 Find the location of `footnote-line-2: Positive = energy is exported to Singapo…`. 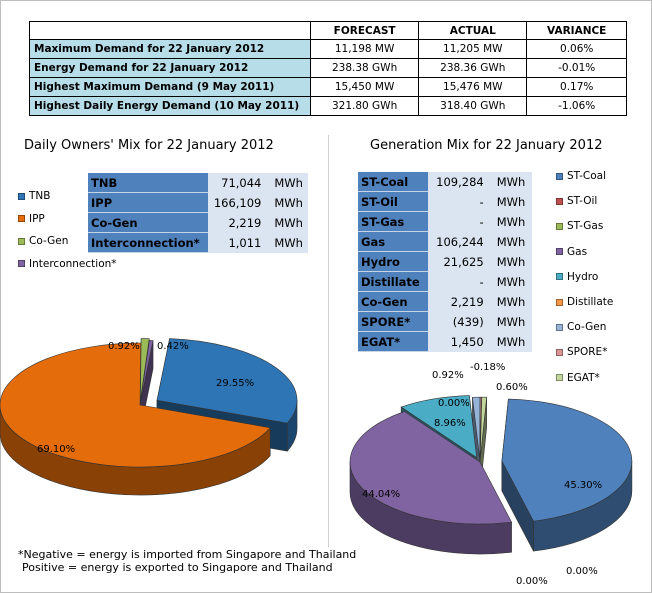

footnote-line-2: Positive = energy is exported to Singapo… is located at coordinates (177, 567).